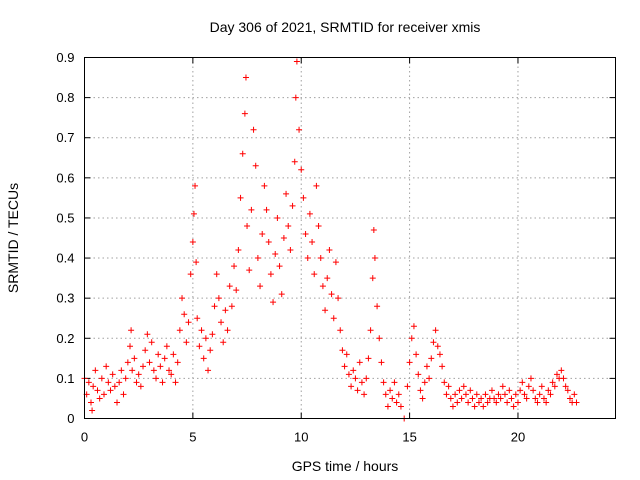  I want to click on y-tick-label: 0.6, so click(65, 177).